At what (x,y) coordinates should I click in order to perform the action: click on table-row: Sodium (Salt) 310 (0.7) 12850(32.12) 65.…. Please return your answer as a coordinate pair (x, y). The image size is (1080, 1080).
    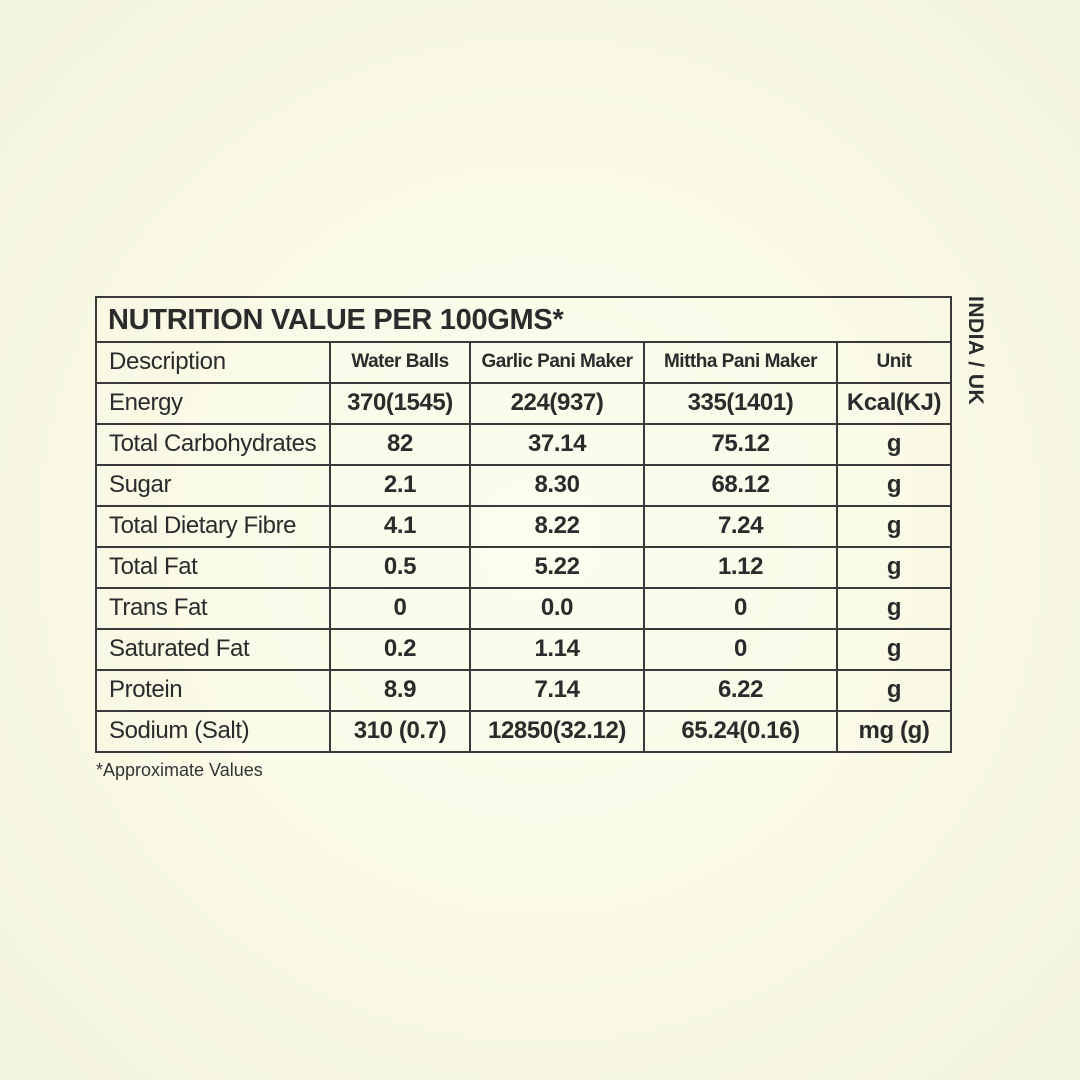
    Looking at the image, I should click on (523, 730).